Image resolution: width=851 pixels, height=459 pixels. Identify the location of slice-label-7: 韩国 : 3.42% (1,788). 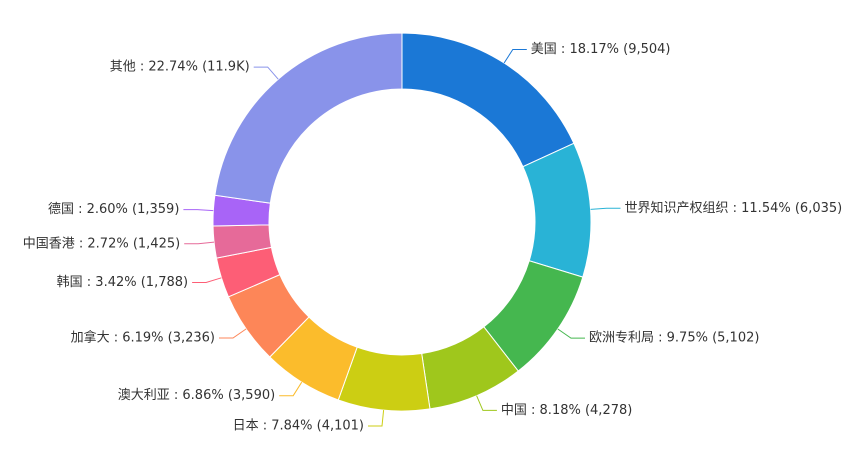
(122, 282).